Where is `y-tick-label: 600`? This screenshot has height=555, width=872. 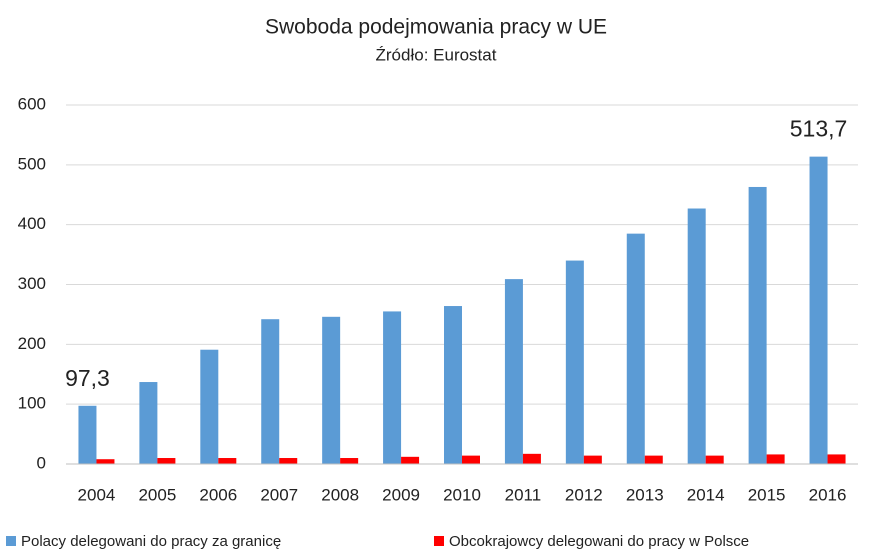 y-tick-label: 600 is located at coordinates (32, 103).